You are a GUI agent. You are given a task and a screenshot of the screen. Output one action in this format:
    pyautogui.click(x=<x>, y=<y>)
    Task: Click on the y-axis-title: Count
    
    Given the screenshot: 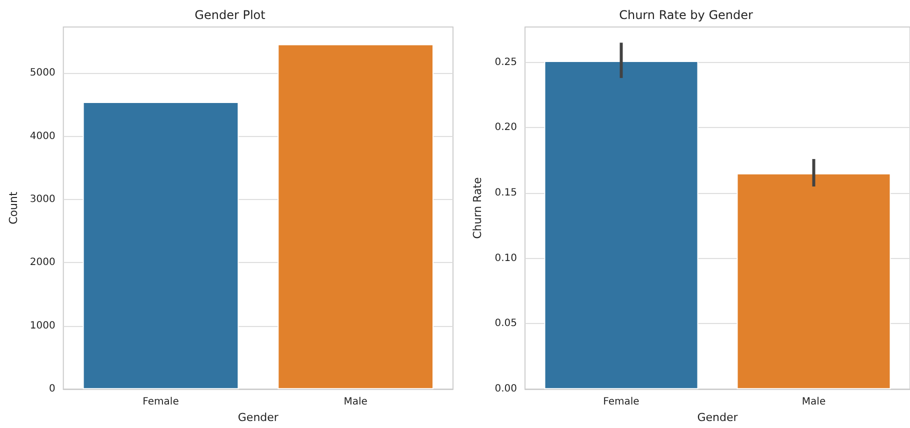 What is the action you would take?
    pyautogui.click(x=13, y=207)
    